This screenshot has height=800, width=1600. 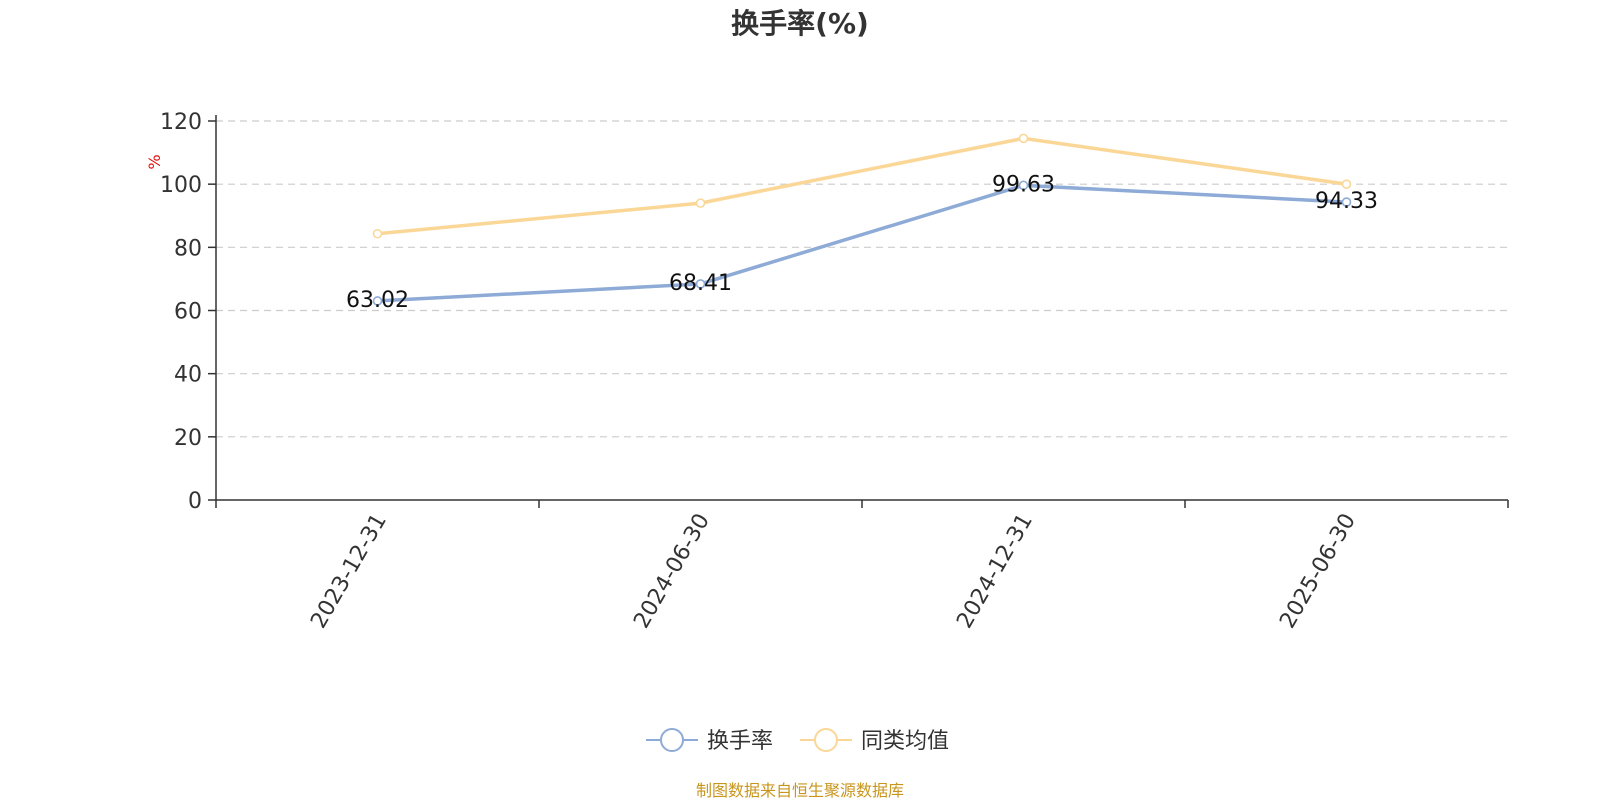 I want to click on series-1: 63.02 68.41 99.63 94.33, so click(x=862, y=242).